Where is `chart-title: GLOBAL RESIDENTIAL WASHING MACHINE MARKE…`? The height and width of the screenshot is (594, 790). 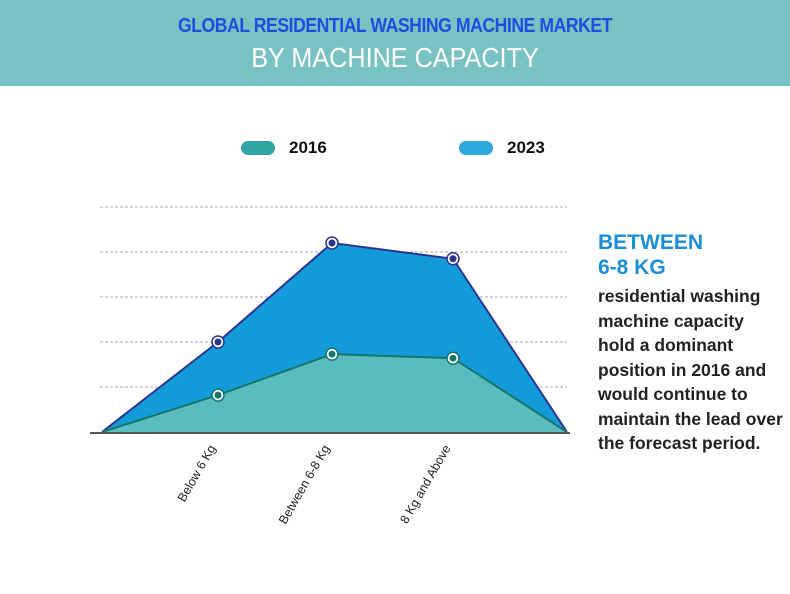 chart-title: GLOBAL RESIDENTIAL WASHING MACHINE MARKE… is located at coordinates (395, 26).